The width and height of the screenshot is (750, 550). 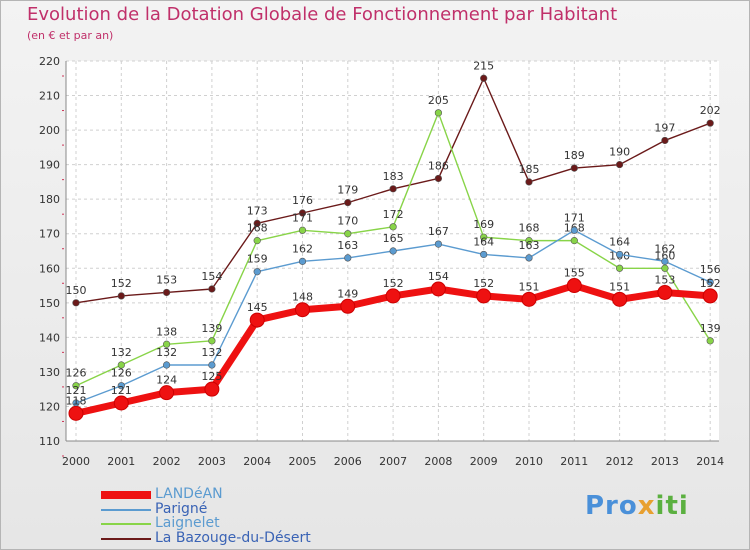 I want to click on point-la-bazouge-du-d-sert-2008, so click(x=438, y=178).